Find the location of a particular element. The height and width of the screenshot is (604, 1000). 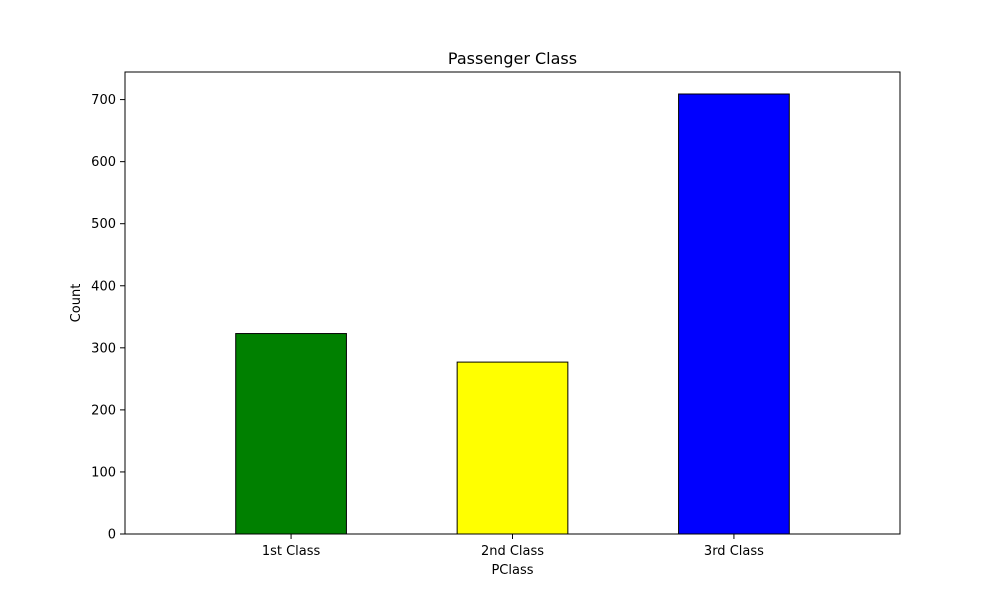

y-tick-label-500: 500 is located at coordinates (103, 224).